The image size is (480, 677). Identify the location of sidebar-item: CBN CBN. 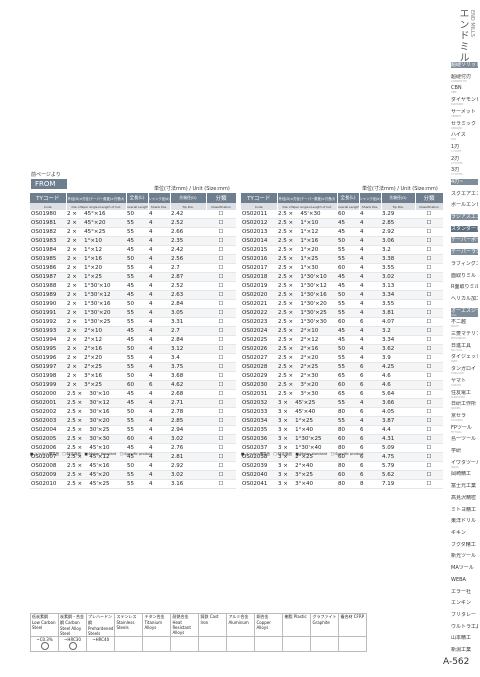
(464, 89).